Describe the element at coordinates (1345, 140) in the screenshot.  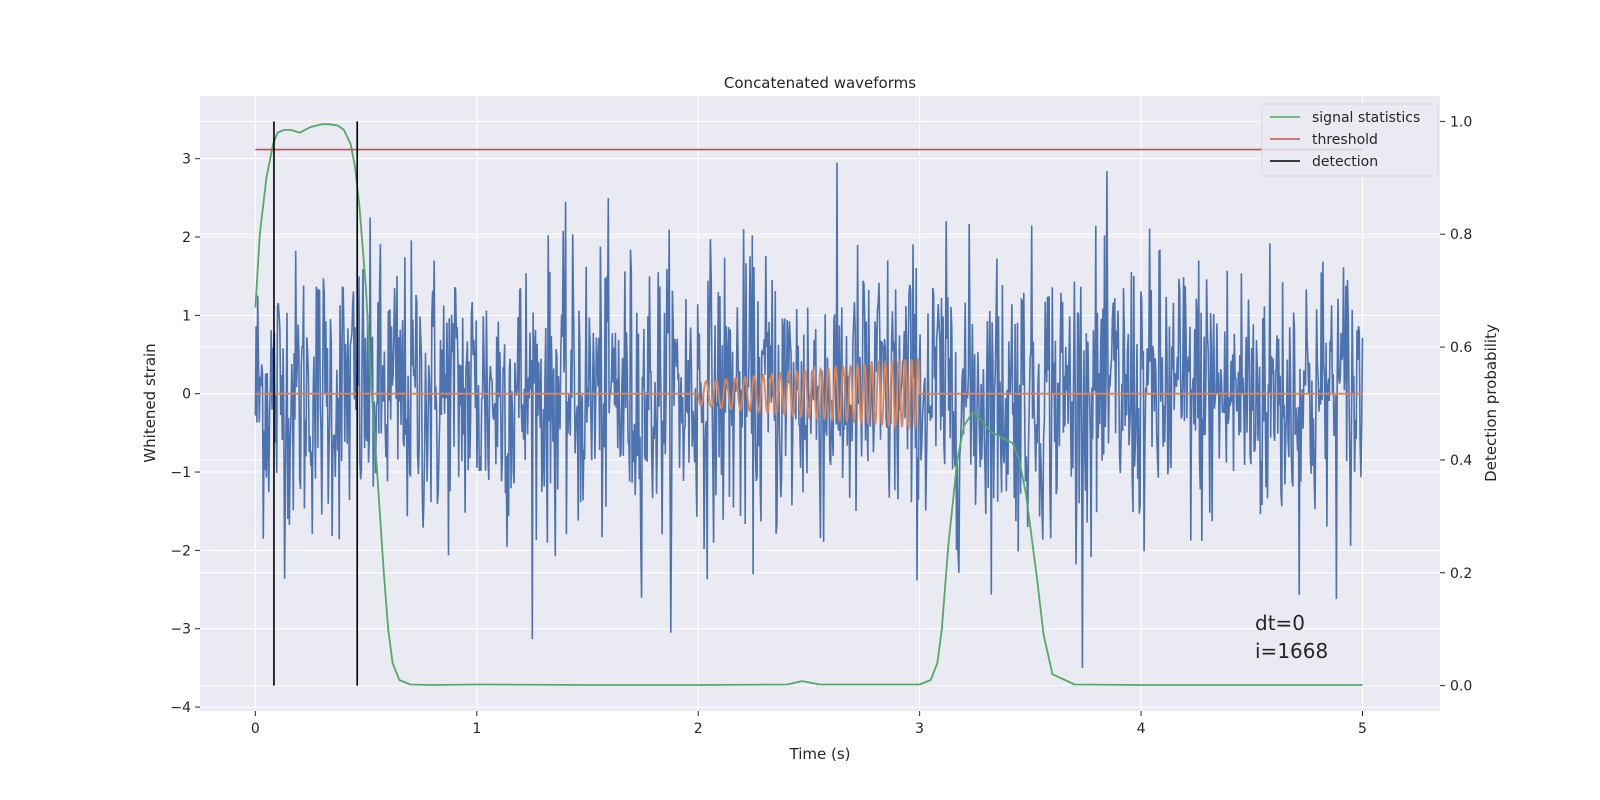
I see `legend-label-threshold: threshold` at that location.